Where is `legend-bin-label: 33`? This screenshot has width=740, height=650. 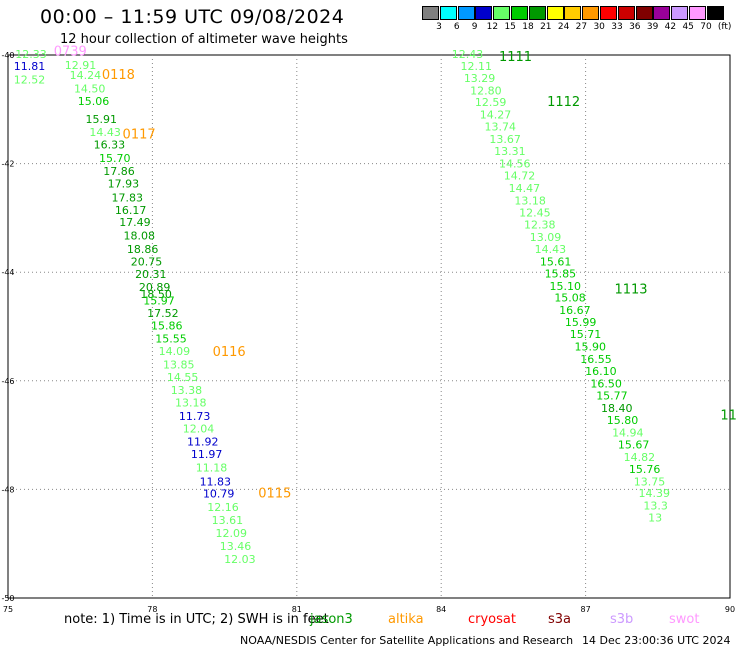 legend-bin-label: 33 is located at coordinates (617, 27).